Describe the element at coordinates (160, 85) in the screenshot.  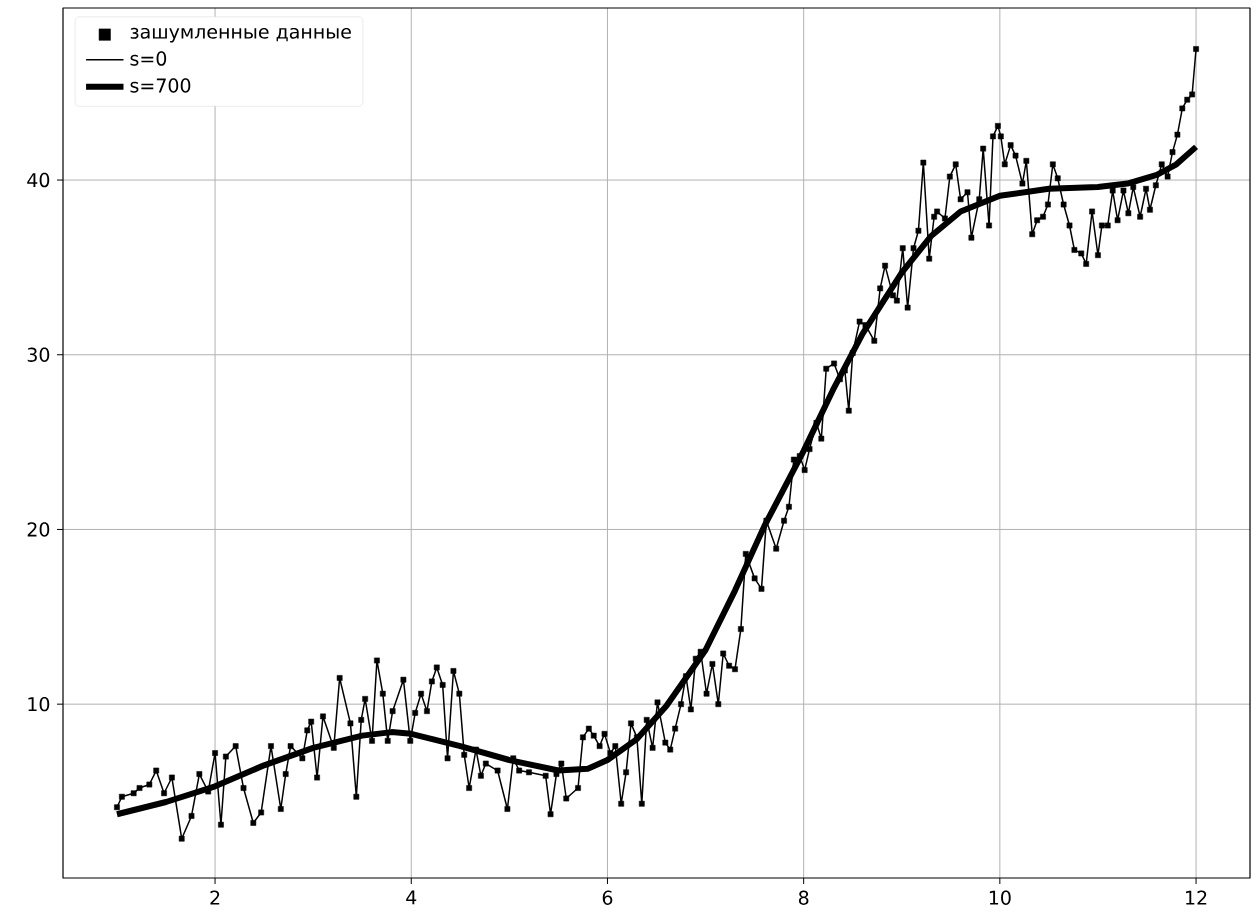
I see `legend-label: s=700` at that location.